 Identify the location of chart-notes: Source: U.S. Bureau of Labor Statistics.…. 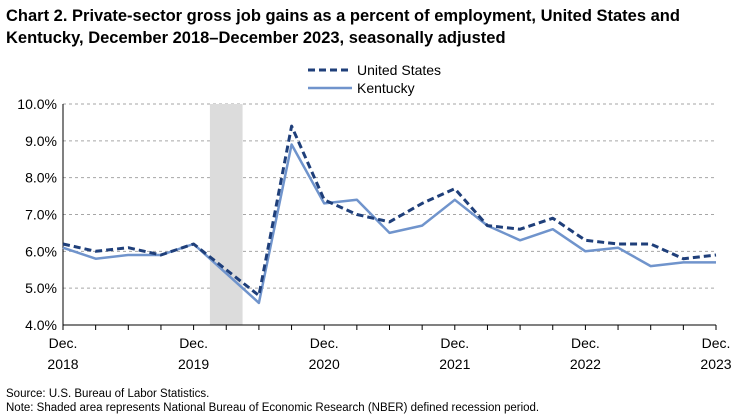
(272, 401).